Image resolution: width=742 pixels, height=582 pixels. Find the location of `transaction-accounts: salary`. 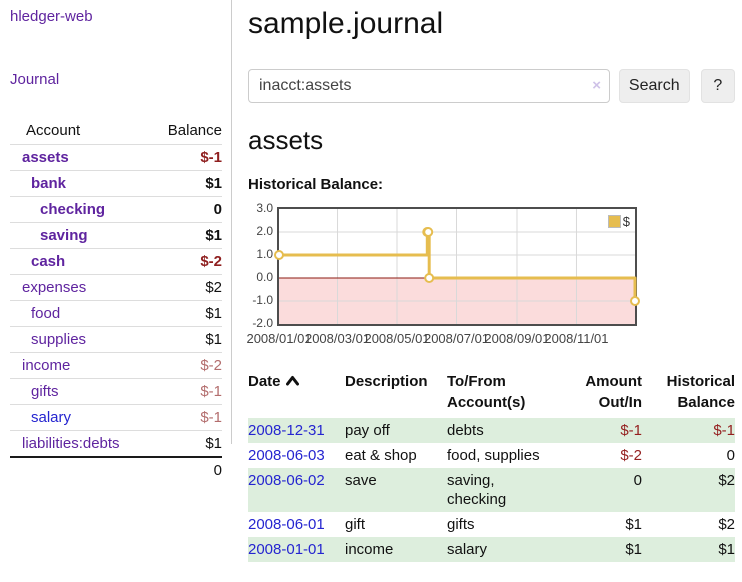

transaction-accounts: salary is located at coordinates (467, 549).